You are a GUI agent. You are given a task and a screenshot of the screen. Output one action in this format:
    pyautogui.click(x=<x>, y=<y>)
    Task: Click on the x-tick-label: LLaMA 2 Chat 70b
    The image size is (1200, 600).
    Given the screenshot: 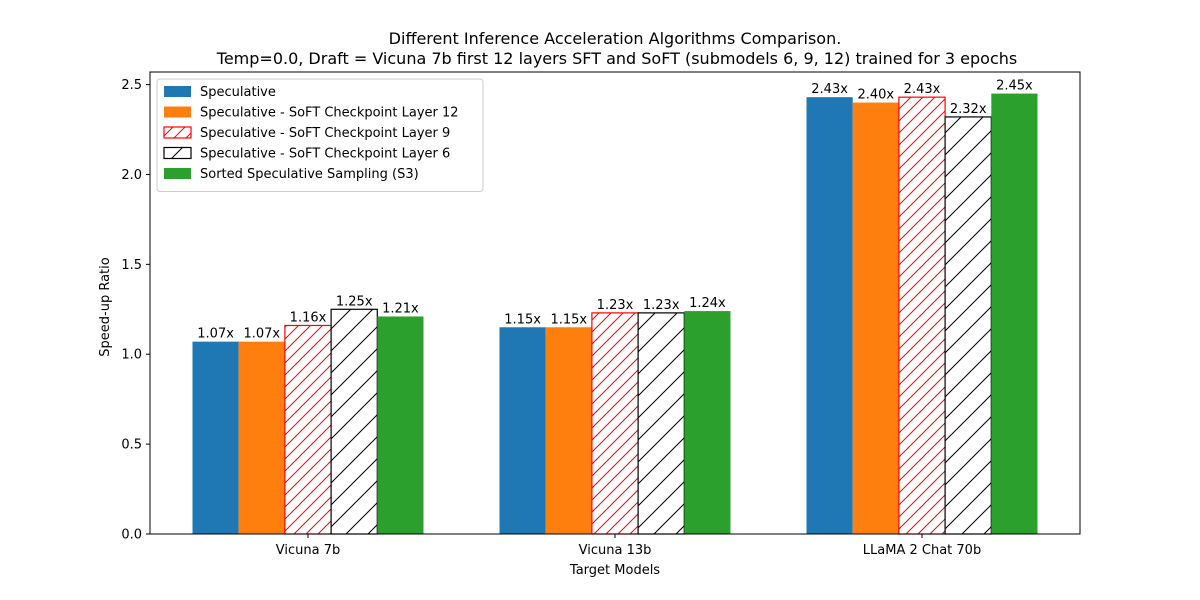 What is the action you would take?
    pyautogui.click(x=922, y=550)
    